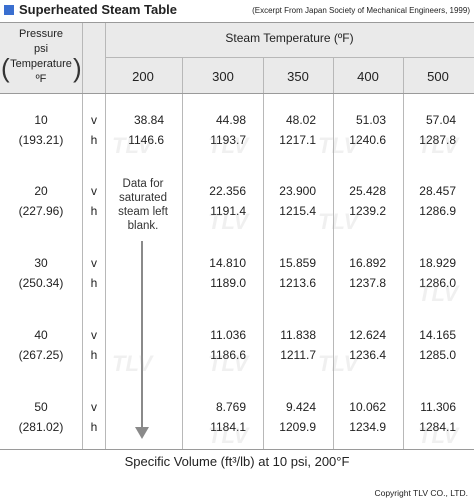 This screenshot has height=502, width=474. I want to click on v-value: 16.892, so click(367, 263).